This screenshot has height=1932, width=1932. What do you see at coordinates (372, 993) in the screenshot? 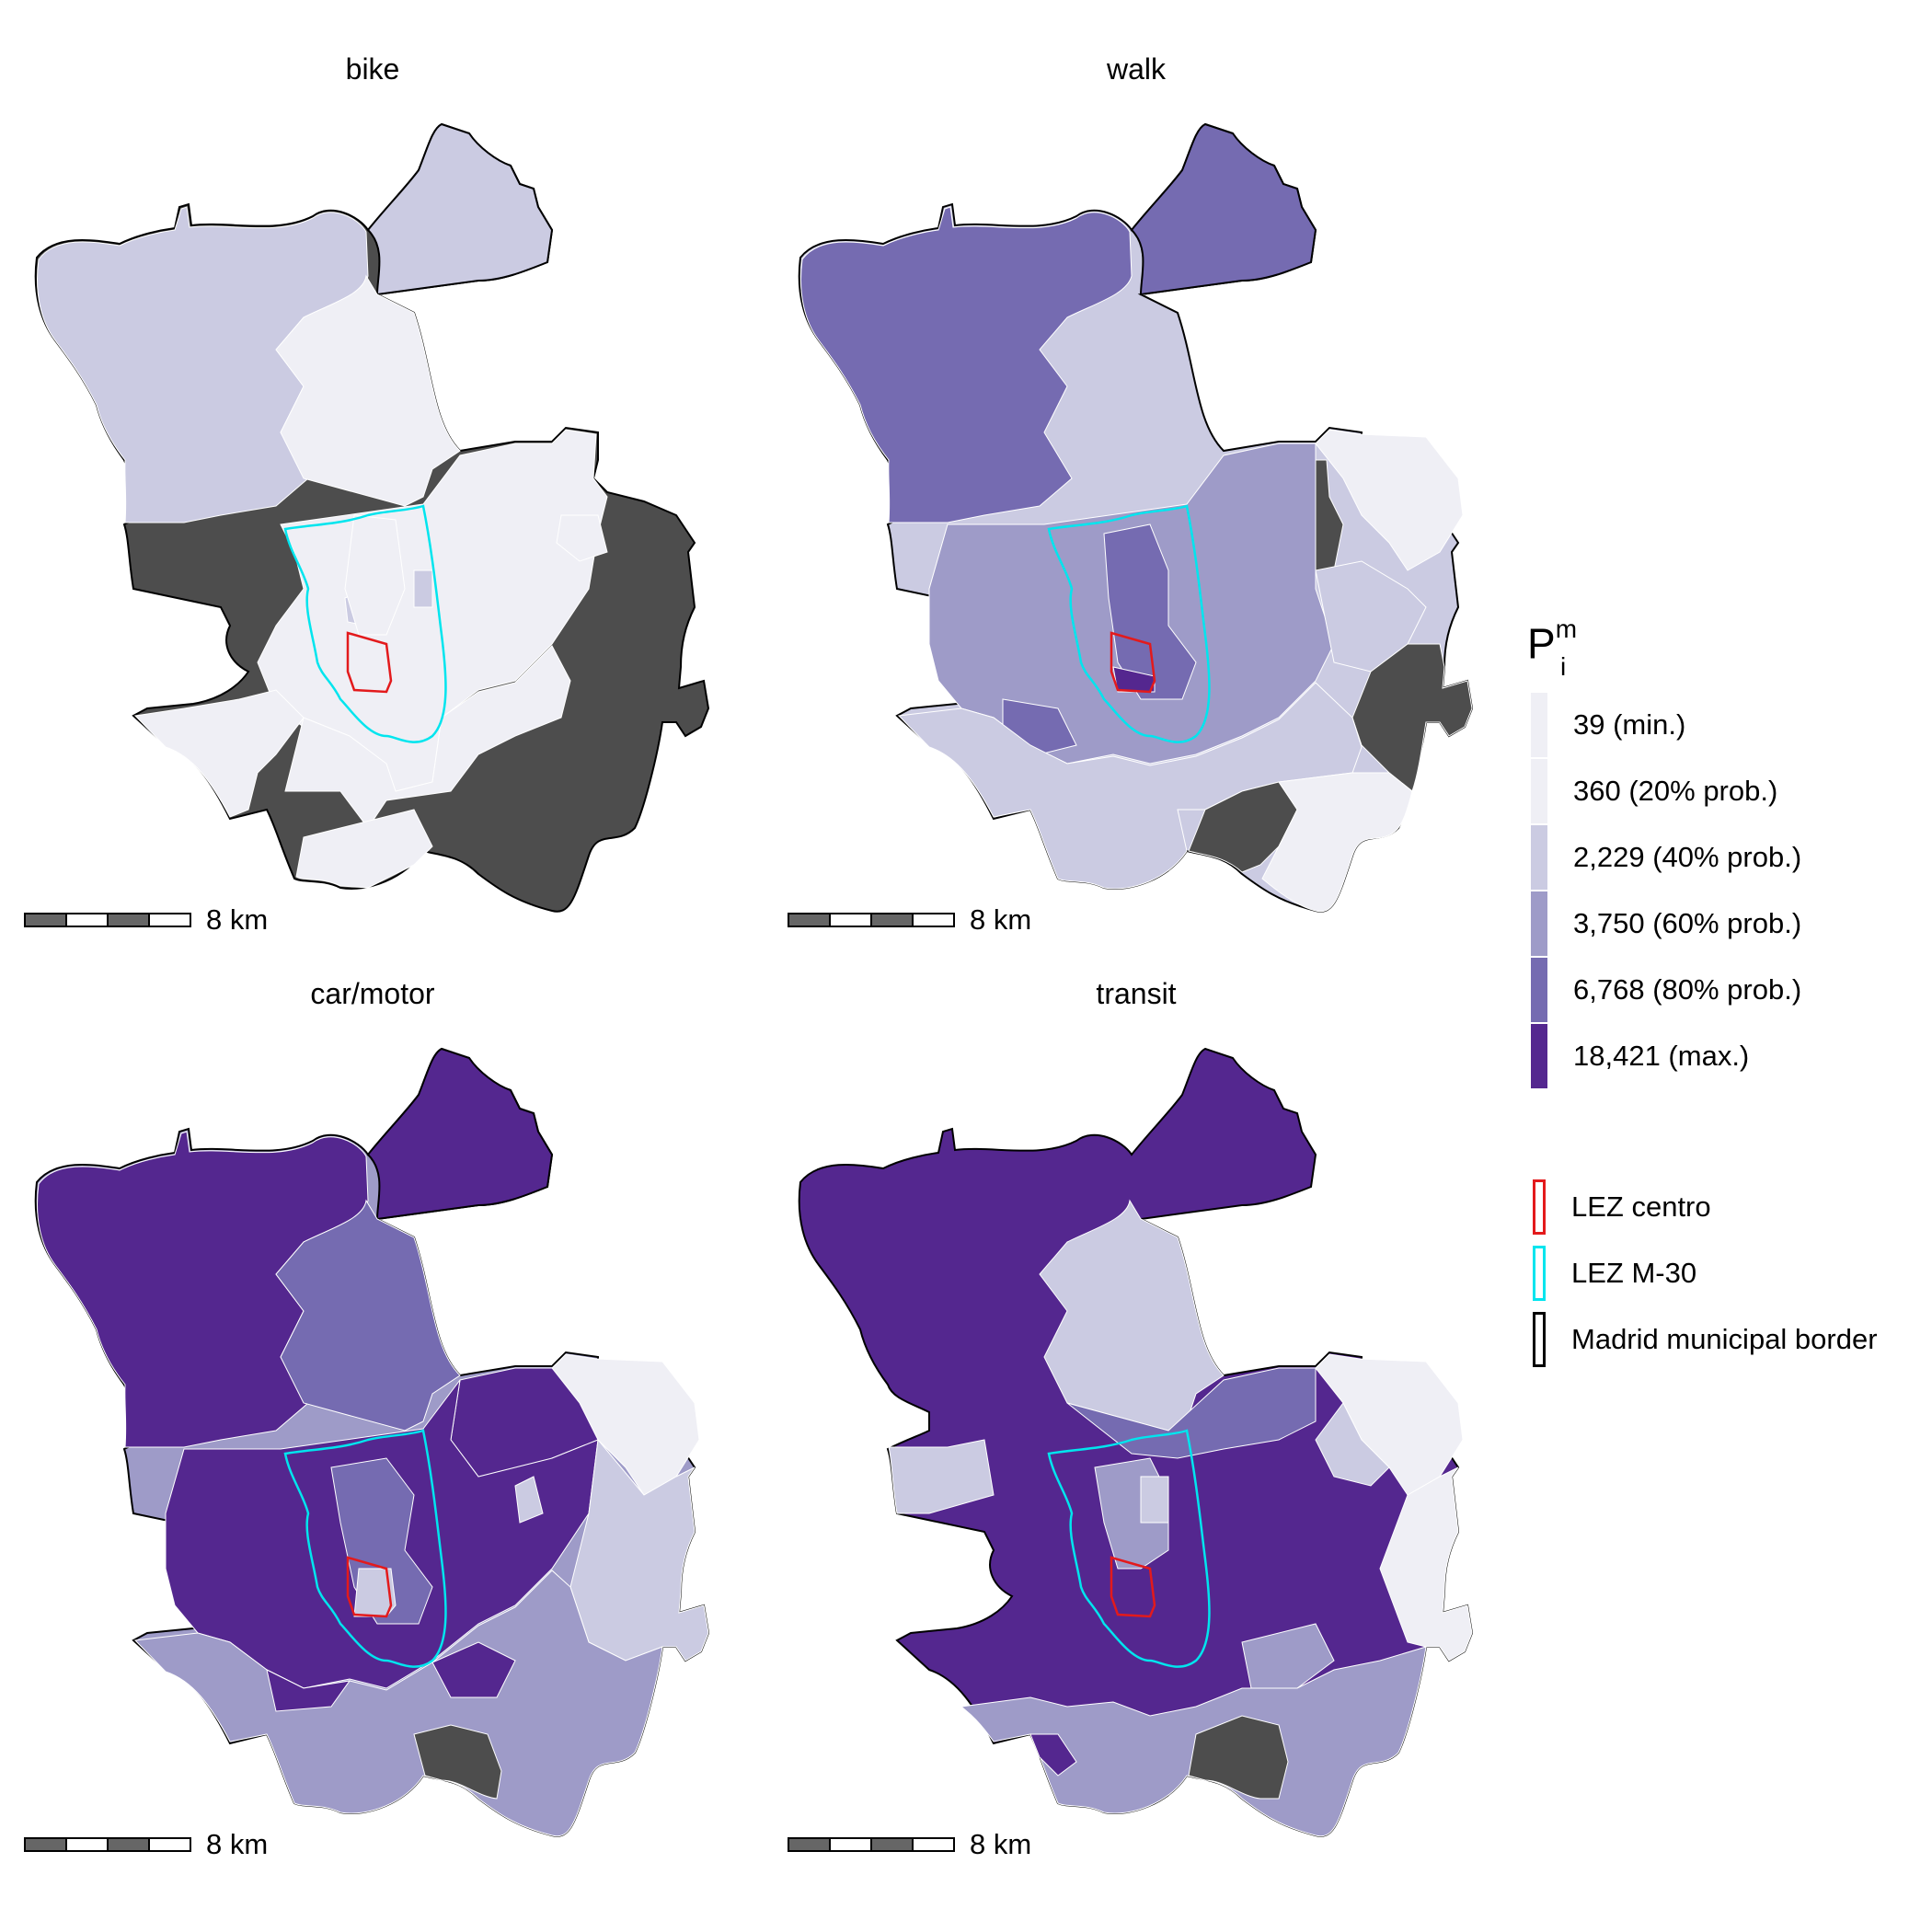
I see `panel-title: car/motor` at bounding box center [372, 993].